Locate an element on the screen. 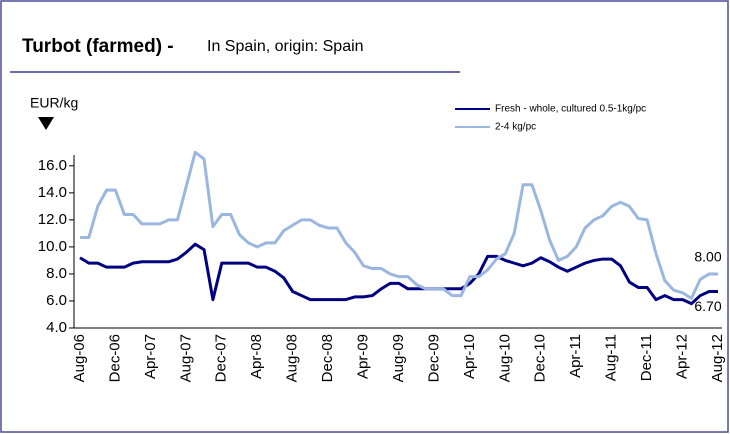 This screenshot has height=434, width=730. x-tick-label: Aug-10 is located at coordinates (504, 358).